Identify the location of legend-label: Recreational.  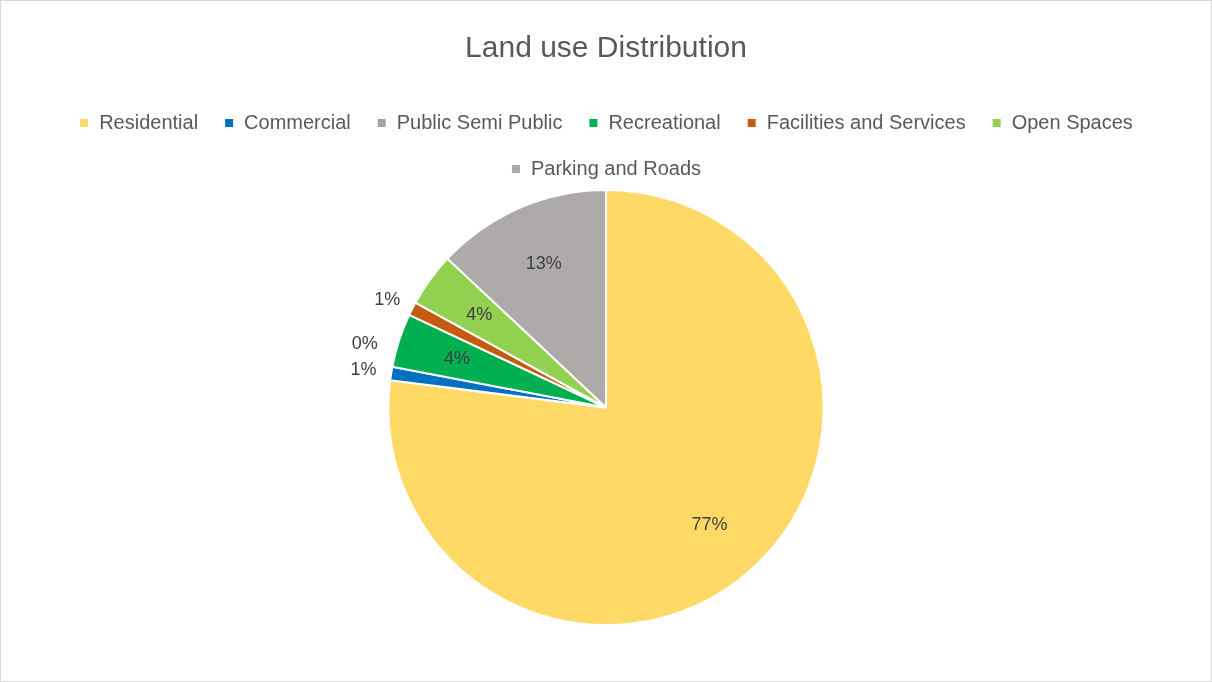
(664, 121).